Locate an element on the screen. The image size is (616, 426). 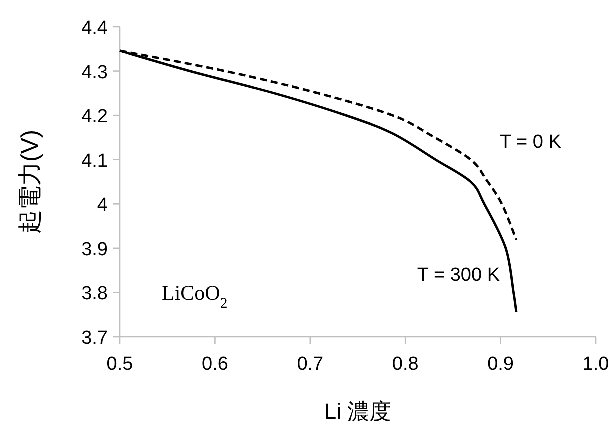
annotation: LiCoO$_{2}$ is located at coordinates (195, 296).